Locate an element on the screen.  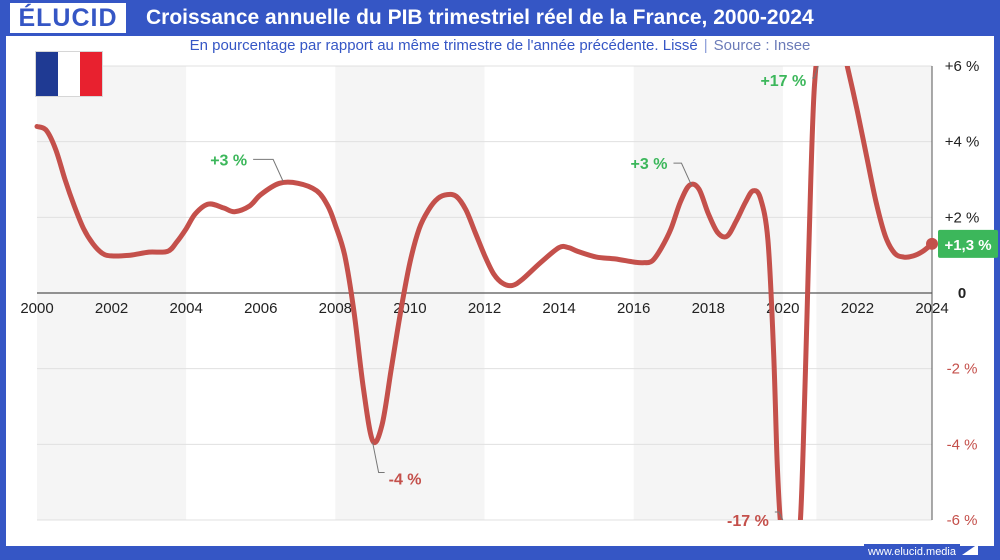
x-tick-label: 2008 is located at coordinates (335, 308).